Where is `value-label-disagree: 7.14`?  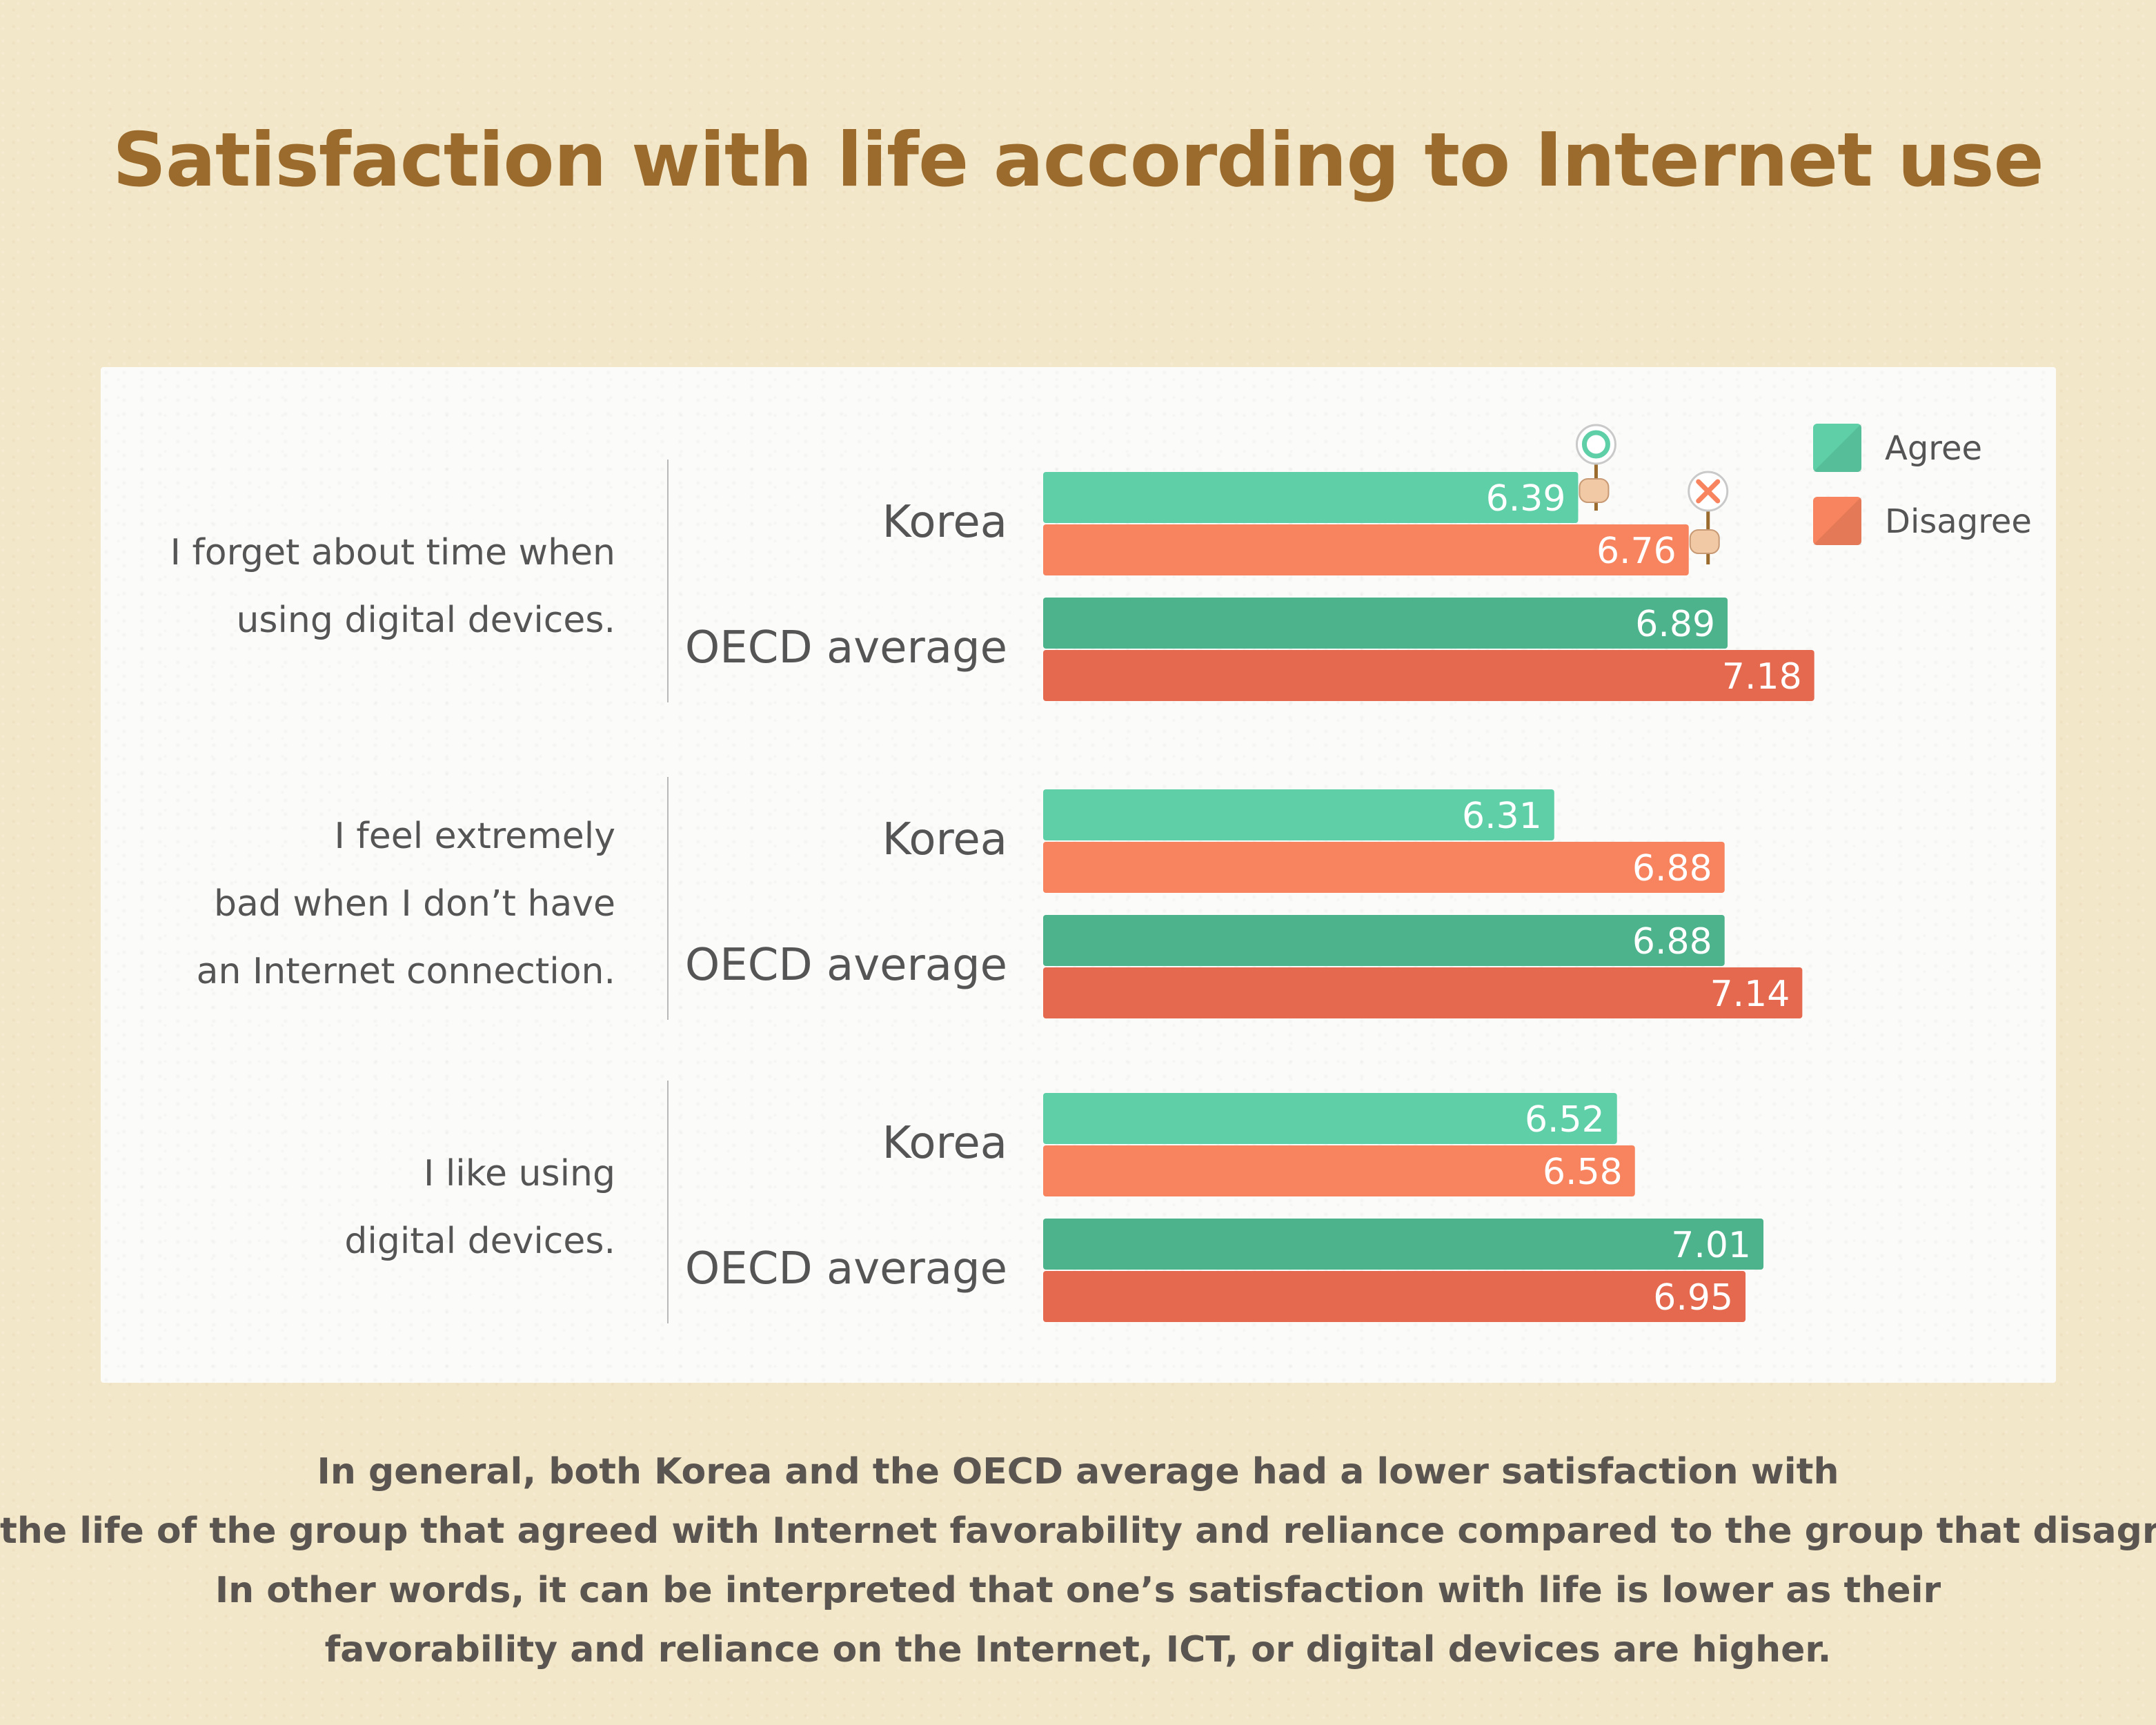
value-label-disagree: 7.14 is located at coordinates (1750, 994).